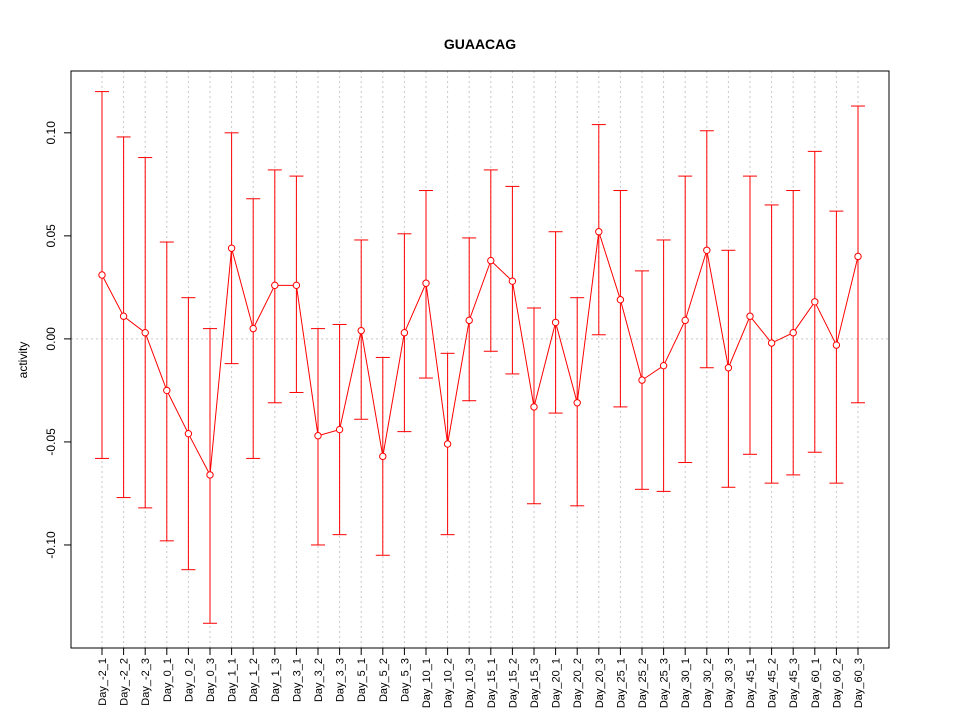 The image size is (960, 720). What do you see at coordinates (146, 682) in the screenshot?
I see `x-tick-label: Day_-2_3` at bounding box center [146, 682].